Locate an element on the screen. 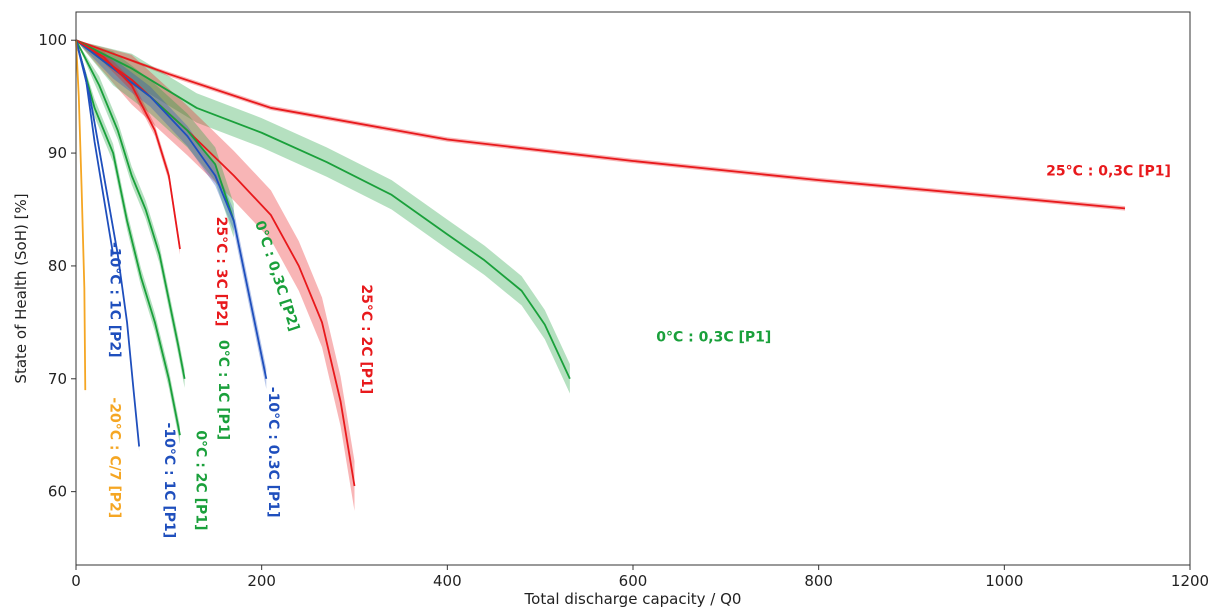 This screenshot has width=1210, height=611. x-tick-label: 600 is located at coordinates (633, 581).